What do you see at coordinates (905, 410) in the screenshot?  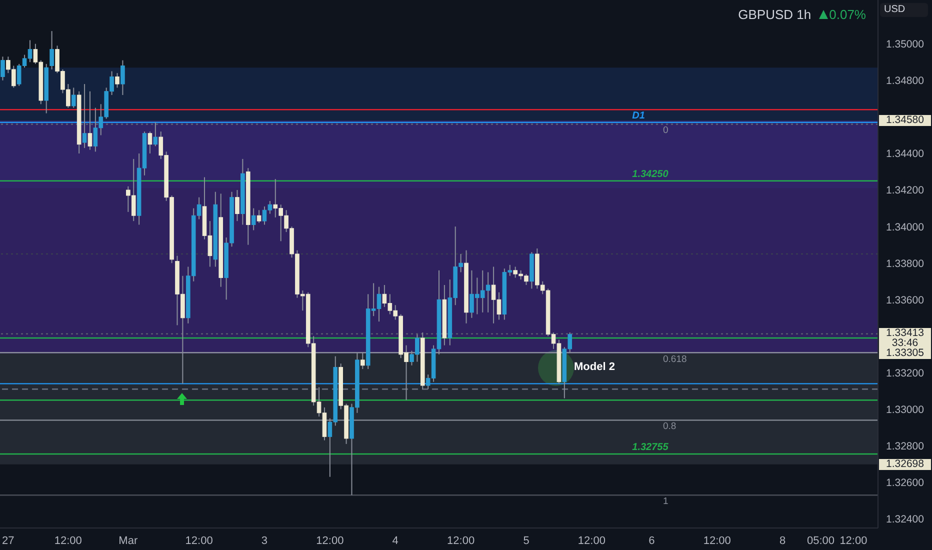 I see `y-tick-label: 1.33000` at bounding box center [905, 410].